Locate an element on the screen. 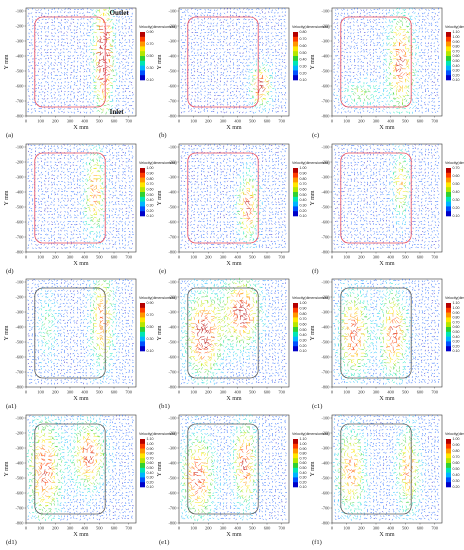  colorbar-tick: 0.20 is located at coordinates (456, 75).